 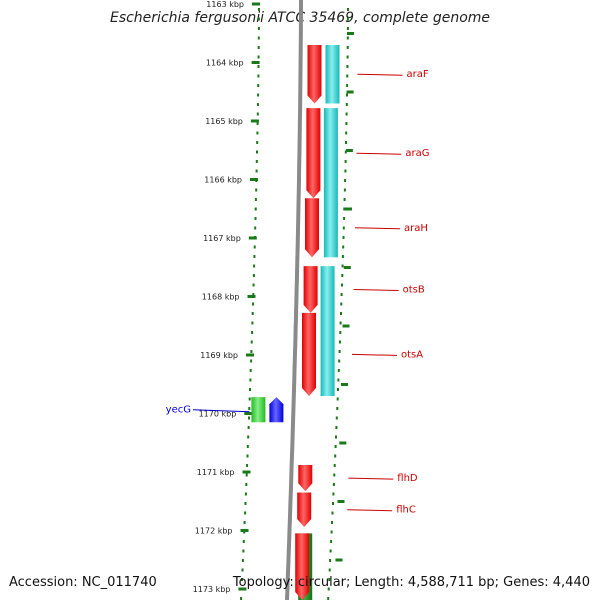 I want to click on gene-label: flhD, so click(x=407, y=478).